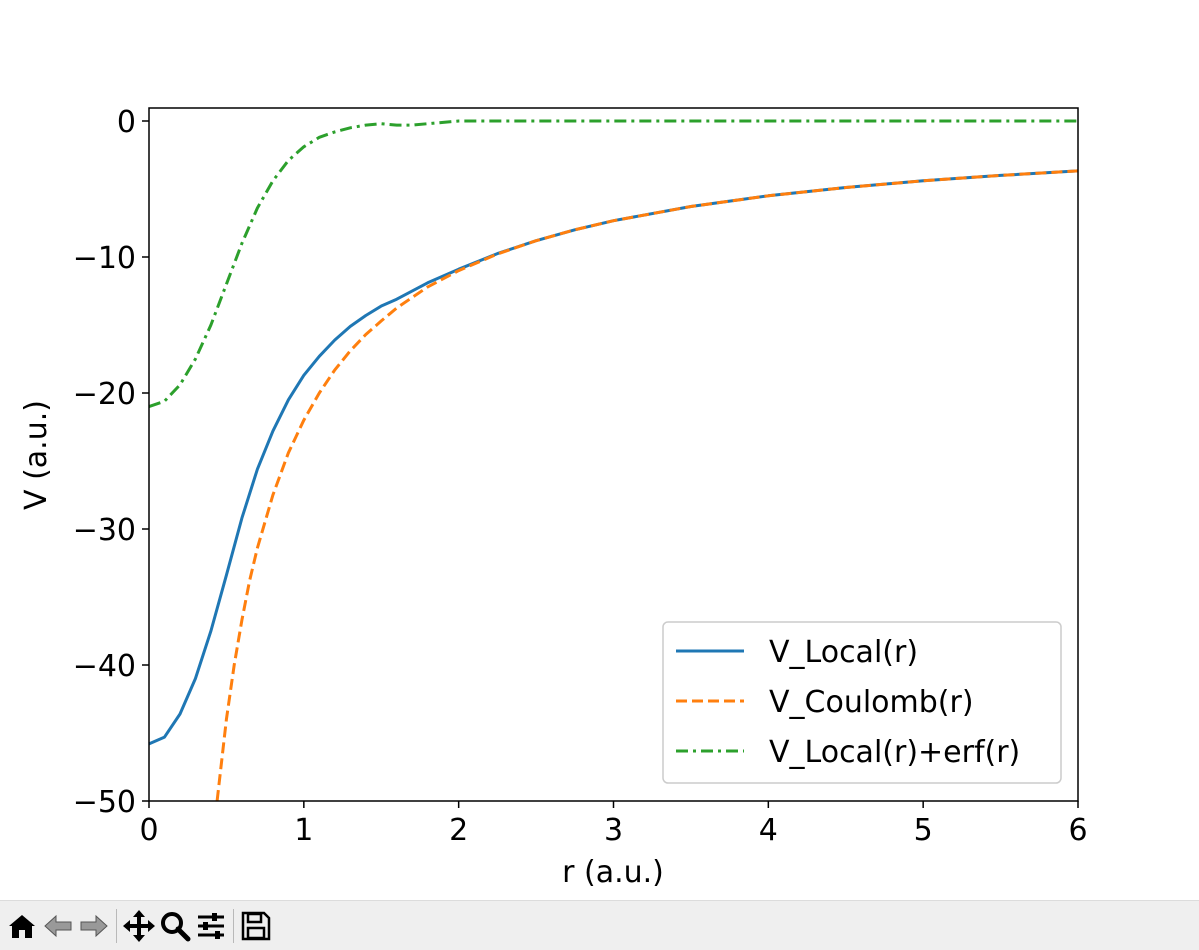  I want to click on configure-icon, so click(211, 925).